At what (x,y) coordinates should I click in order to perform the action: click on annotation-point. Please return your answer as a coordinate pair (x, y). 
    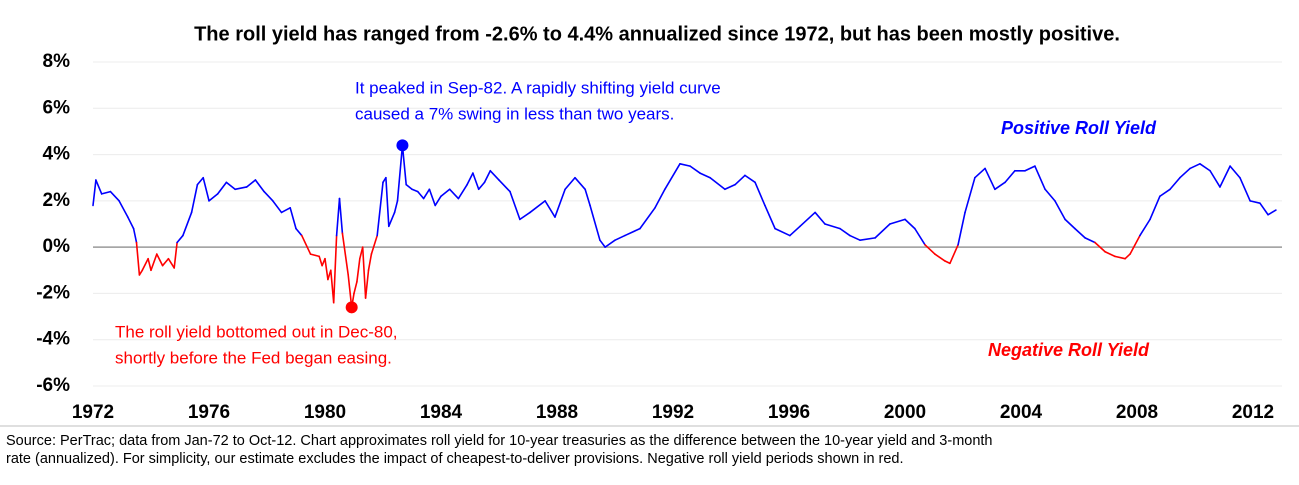
    Looking at the image, I should click on (402, 145).